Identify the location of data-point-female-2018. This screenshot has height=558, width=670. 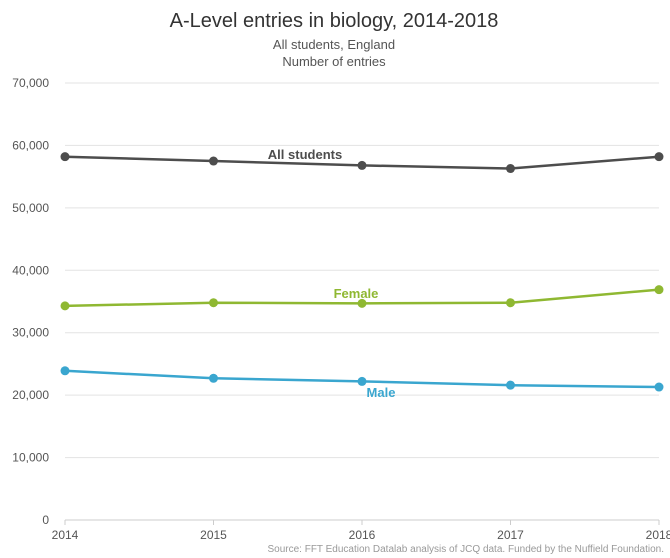
(659, 290).